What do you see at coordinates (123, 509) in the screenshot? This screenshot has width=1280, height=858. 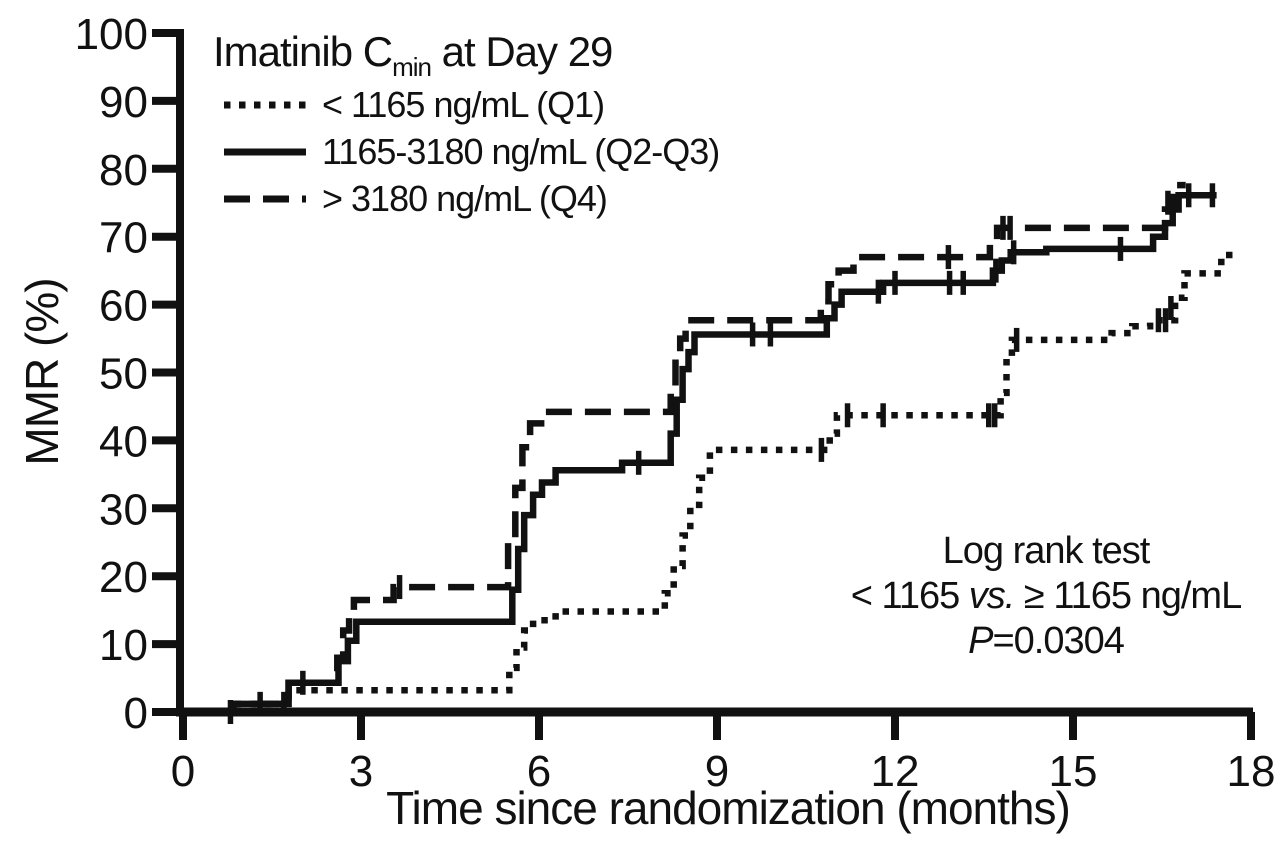 I see `y-tick-label: 30` at bounding box center [123, 509].